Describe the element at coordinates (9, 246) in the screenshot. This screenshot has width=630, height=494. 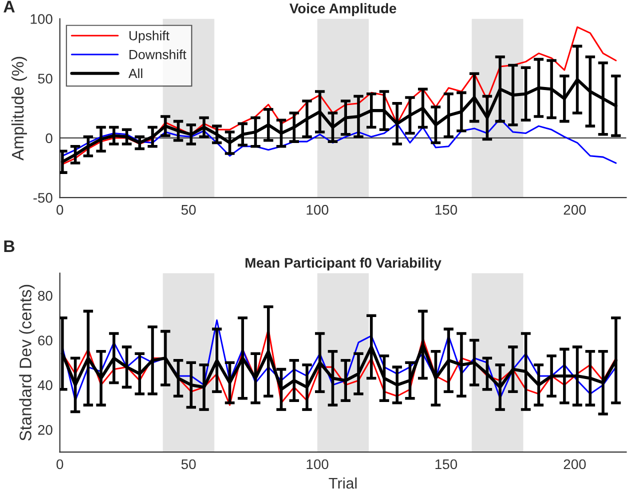
I see `text: B` at that location.